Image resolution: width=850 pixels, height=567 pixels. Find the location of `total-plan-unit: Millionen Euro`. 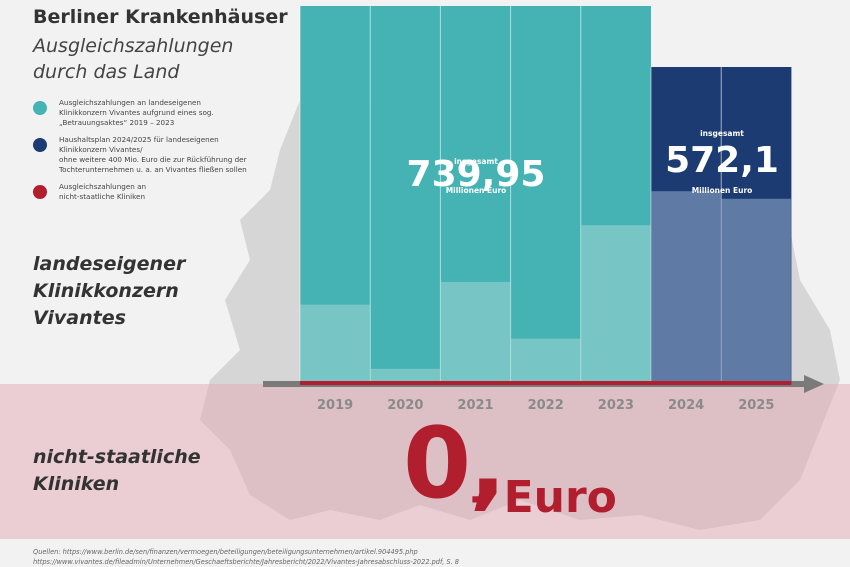

total-plan-unit: Millionen Euro is located at coordinates (722, 190).